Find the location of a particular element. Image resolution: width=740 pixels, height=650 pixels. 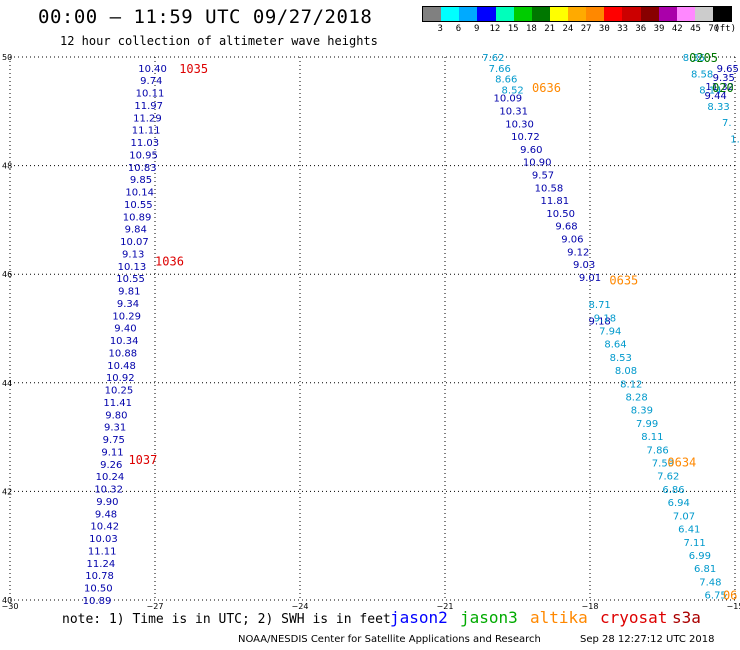

wave-height-label: 9.85 is located at coordinates (141, 180).